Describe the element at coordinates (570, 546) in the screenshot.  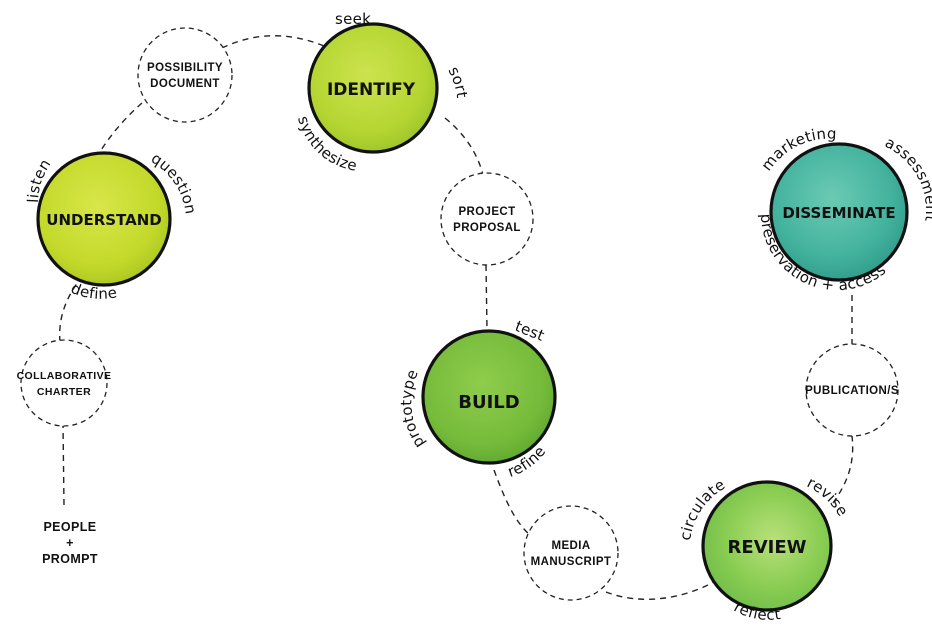
I see `media-manuscript-line1: MEDIA` at that location.